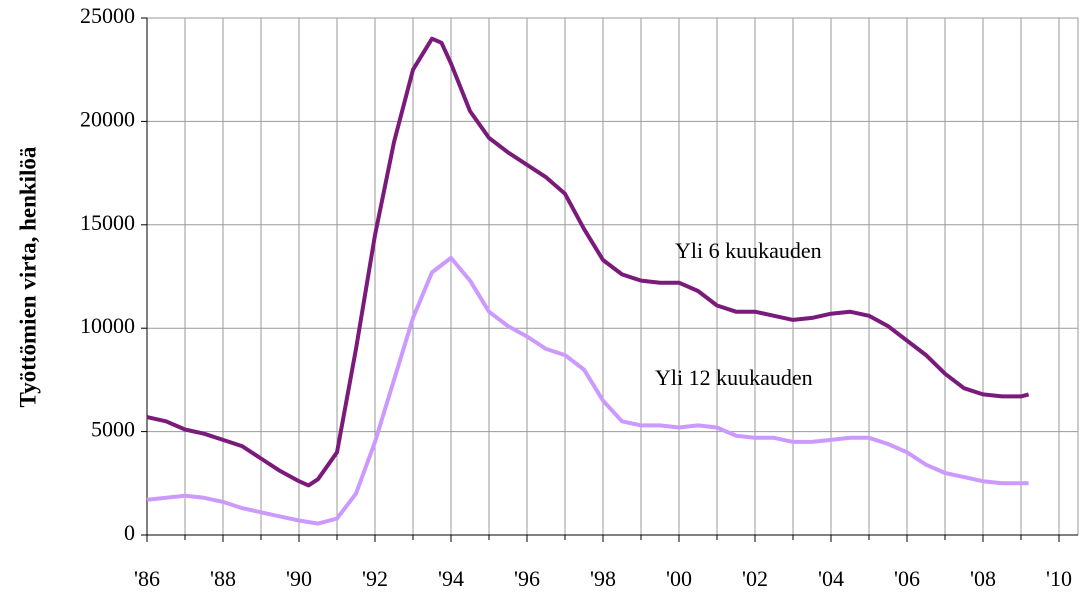  Describe the element at coordinates (734, 377) in the screenshot. I see `series-label: Yli 12 kuukauden` at that location.